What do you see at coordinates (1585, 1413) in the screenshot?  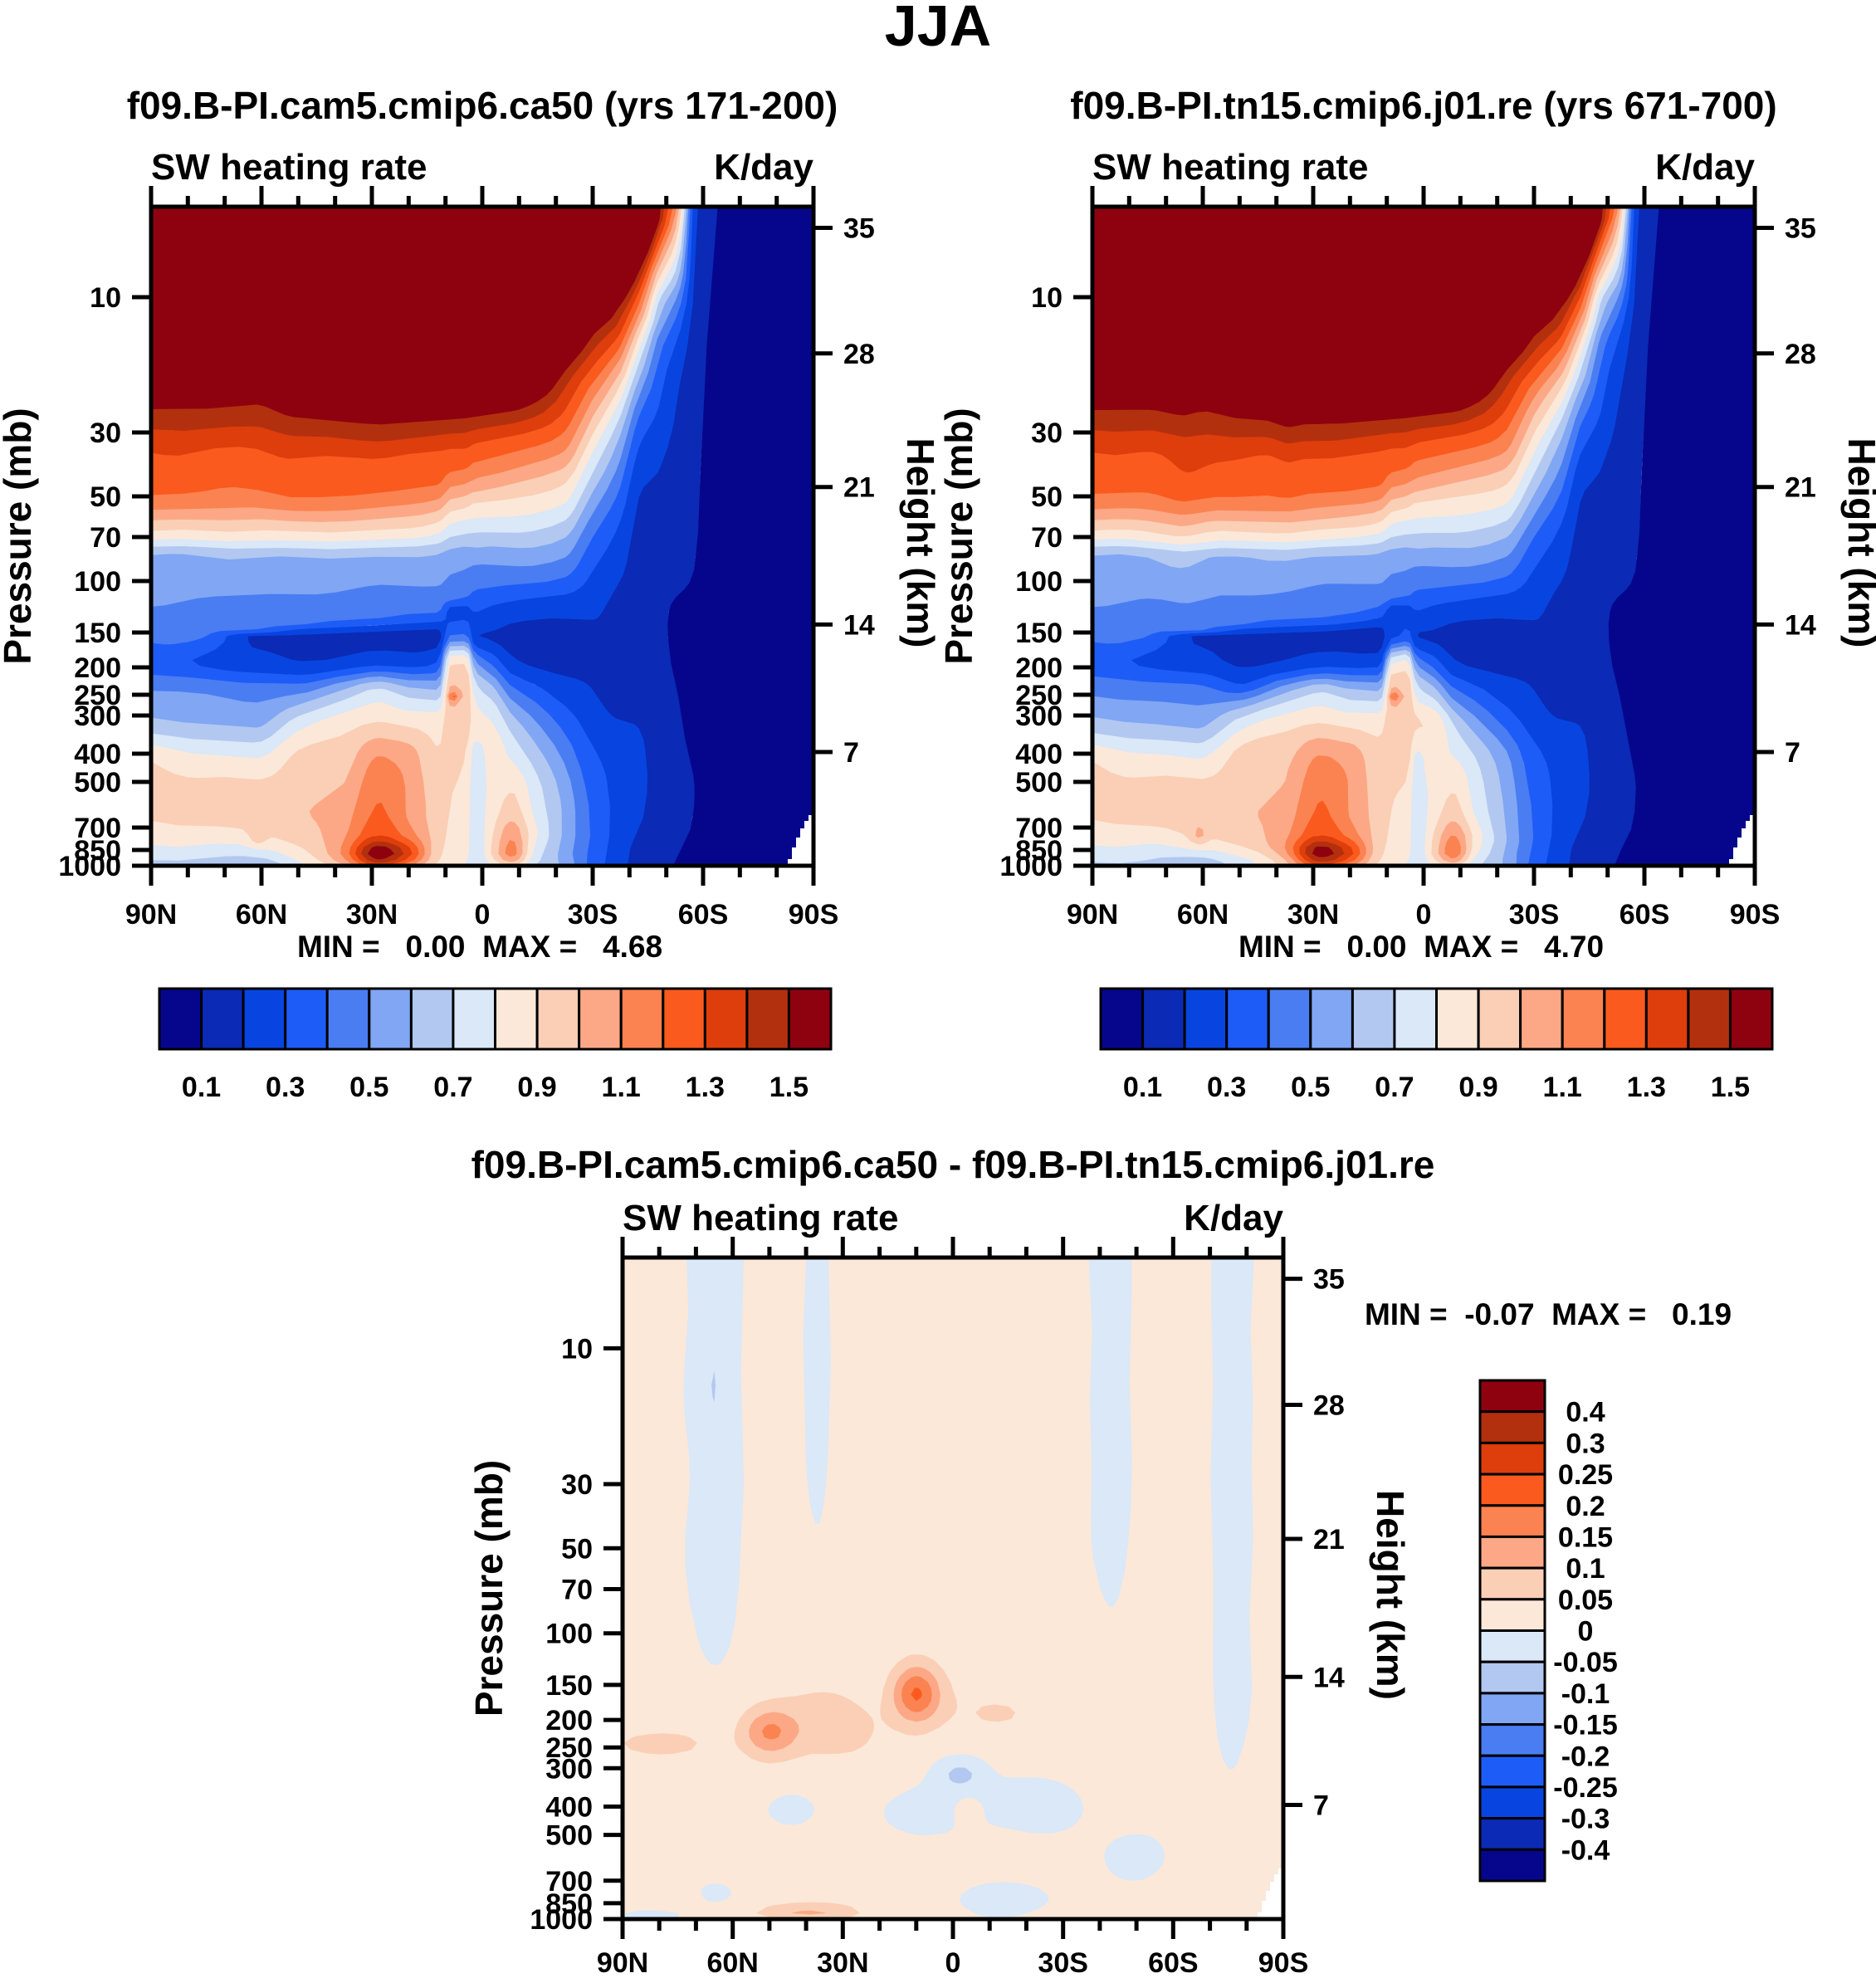 I see `svg-text: 0.4` at bounding box center [1585, 1413].